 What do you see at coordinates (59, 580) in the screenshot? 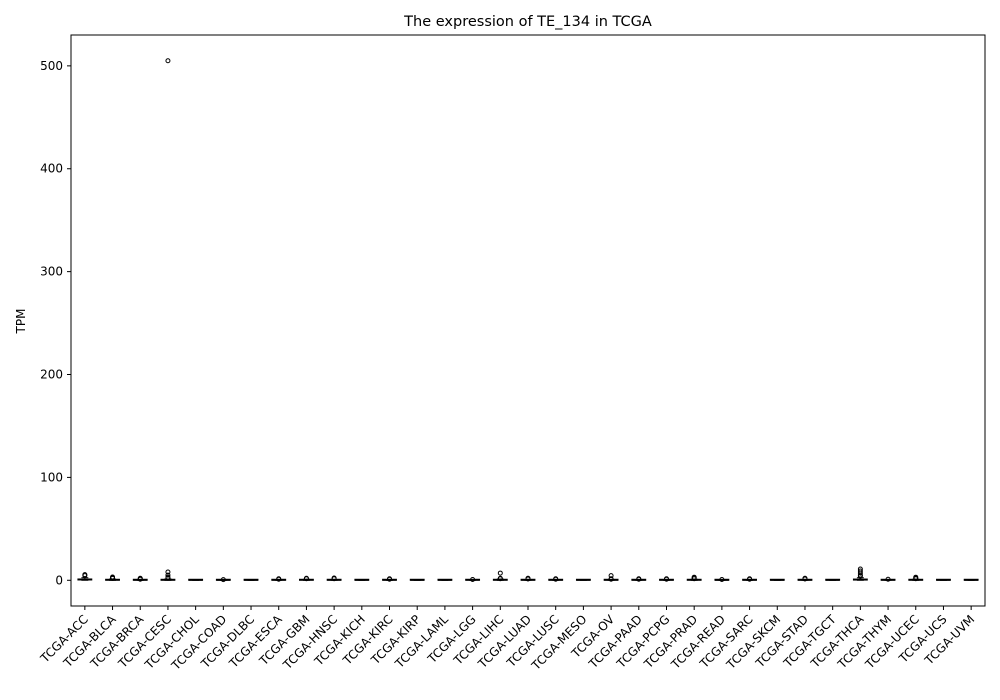
I see `y-tick-label: 0` at bounding box center [59, 580].